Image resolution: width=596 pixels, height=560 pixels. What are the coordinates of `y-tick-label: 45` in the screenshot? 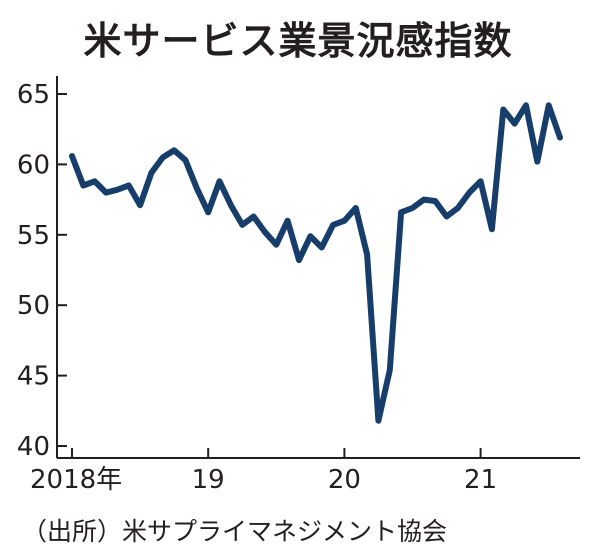 It's located at (33, 377).